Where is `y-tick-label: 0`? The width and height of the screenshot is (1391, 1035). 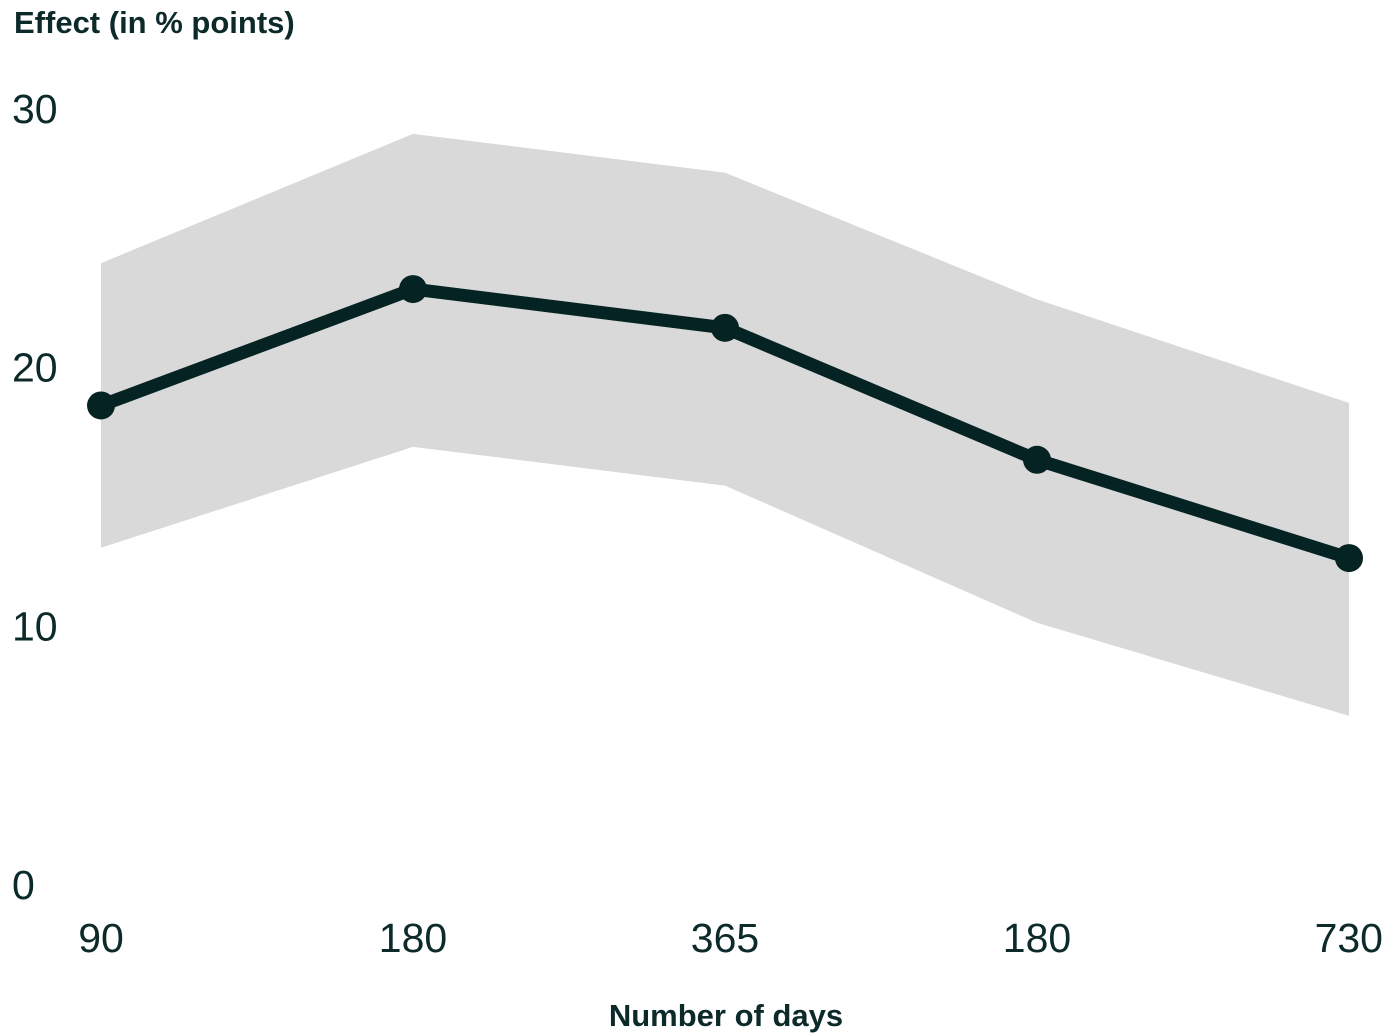
y-tick-label: 0 is located at coordinates (23, 885).